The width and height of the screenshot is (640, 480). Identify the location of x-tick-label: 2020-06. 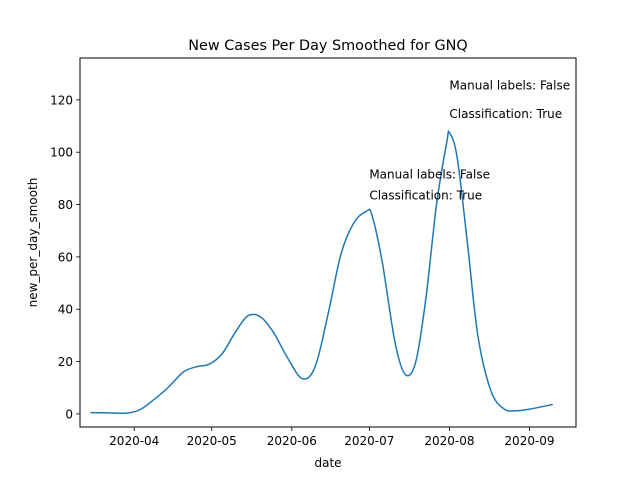
(292, 441).